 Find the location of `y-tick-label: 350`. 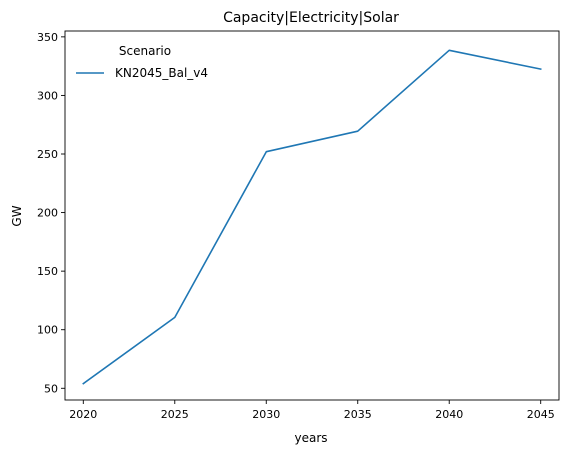

y-tick-label: 350 is located at coordinates (47, 37).